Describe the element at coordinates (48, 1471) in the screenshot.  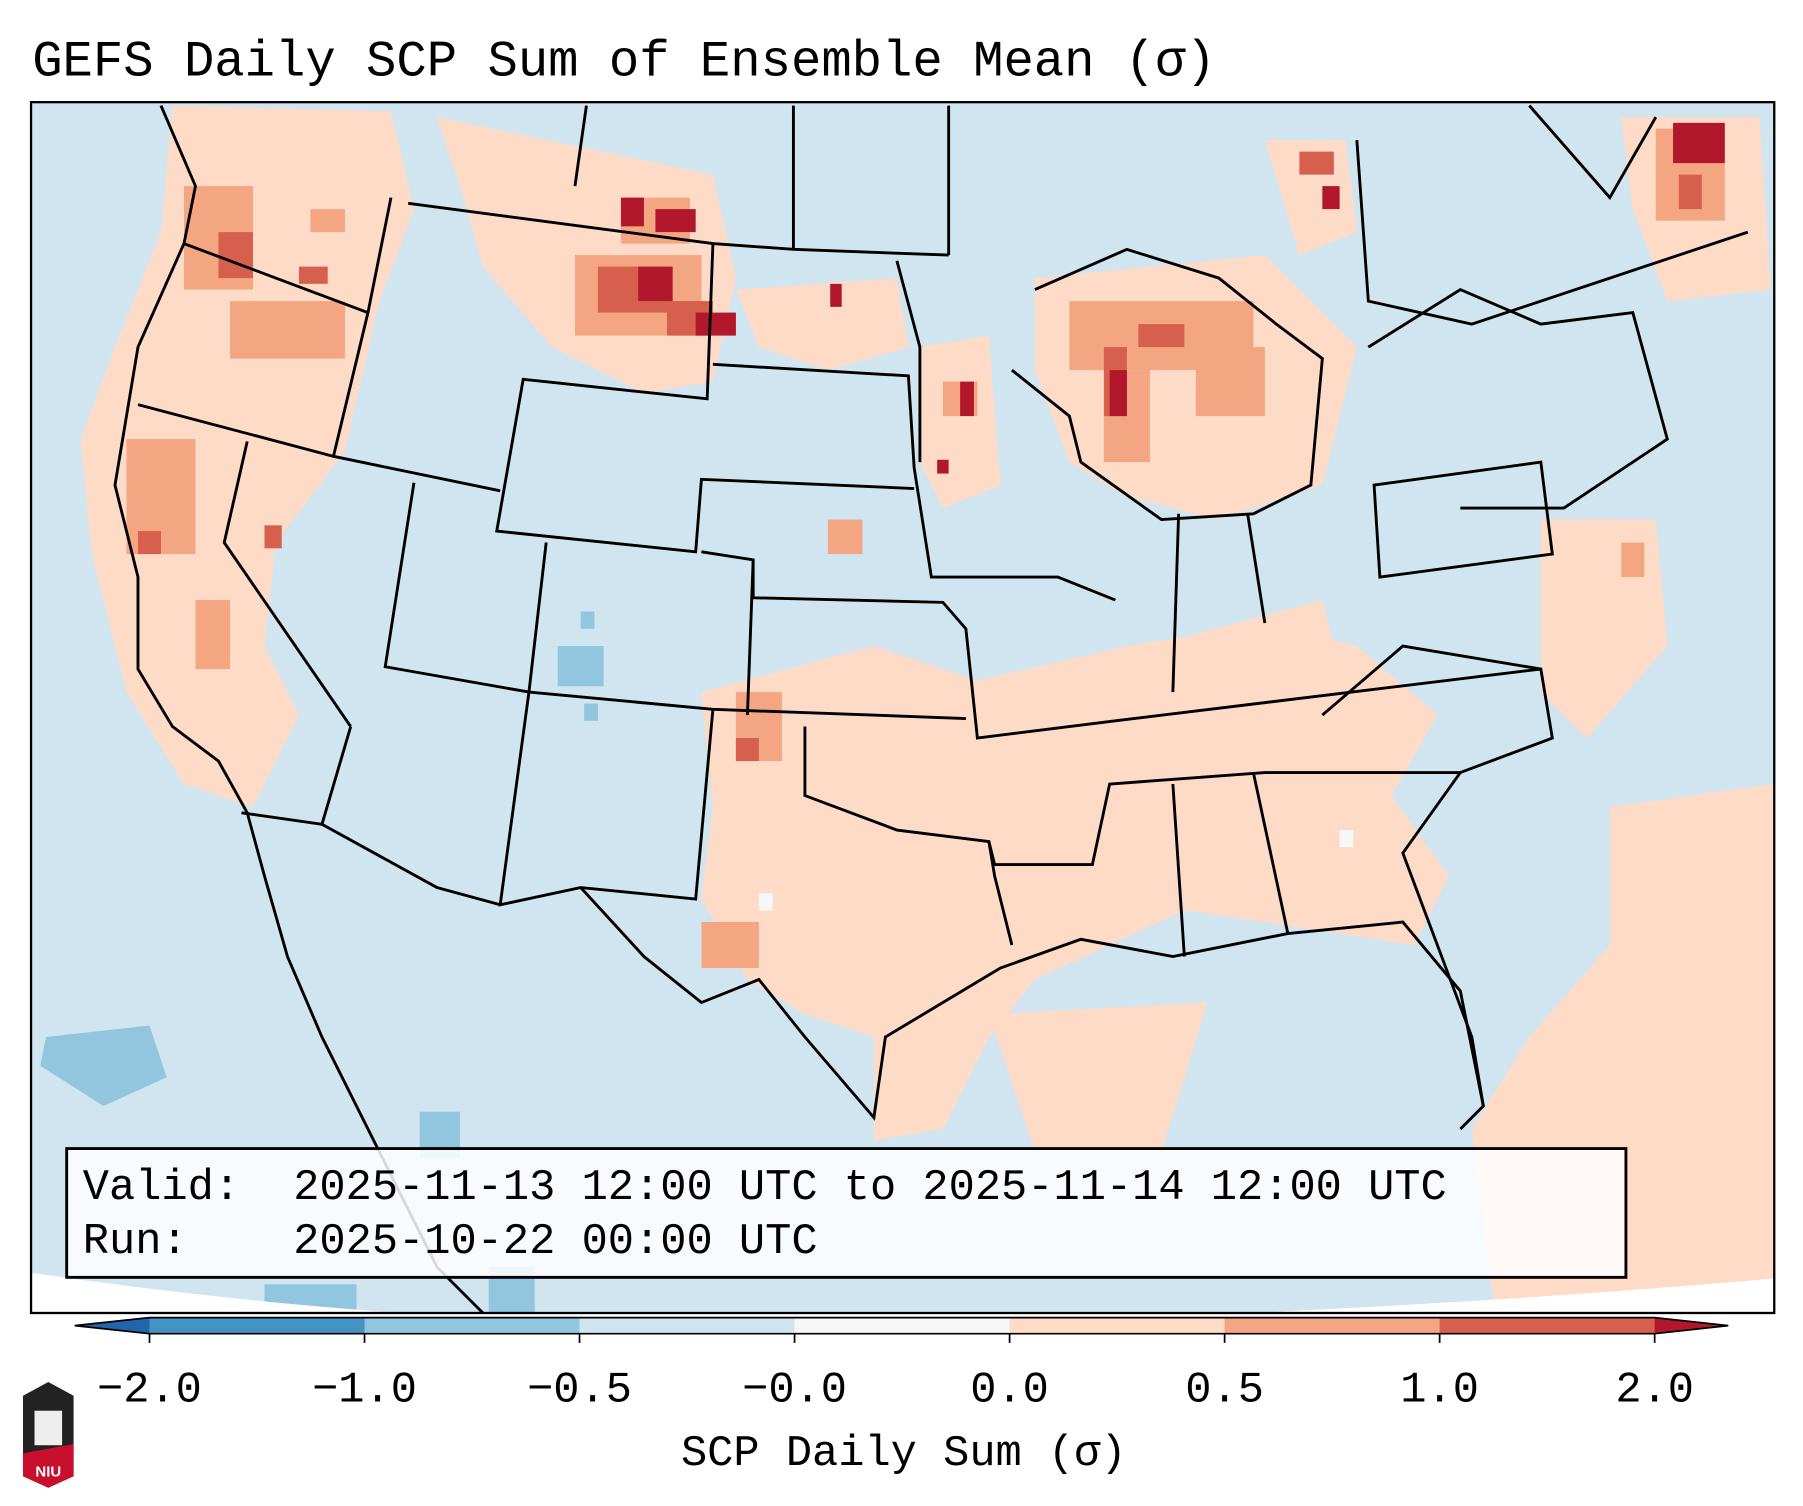
I see `niu-logo-text: NIU` at that location.